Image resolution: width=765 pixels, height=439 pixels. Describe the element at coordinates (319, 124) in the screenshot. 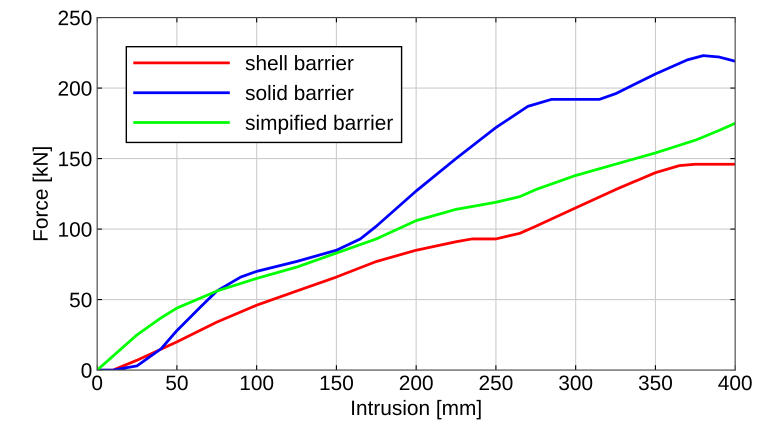

I see `legend-label: simpified barrier` at that location.